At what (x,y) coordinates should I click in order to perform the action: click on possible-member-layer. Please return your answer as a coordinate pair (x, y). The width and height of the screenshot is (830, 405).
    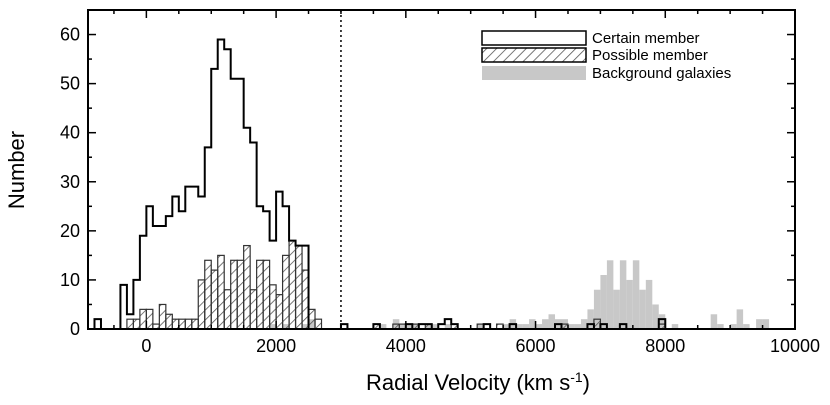
    Looking at the image, I should click on (396, 285).